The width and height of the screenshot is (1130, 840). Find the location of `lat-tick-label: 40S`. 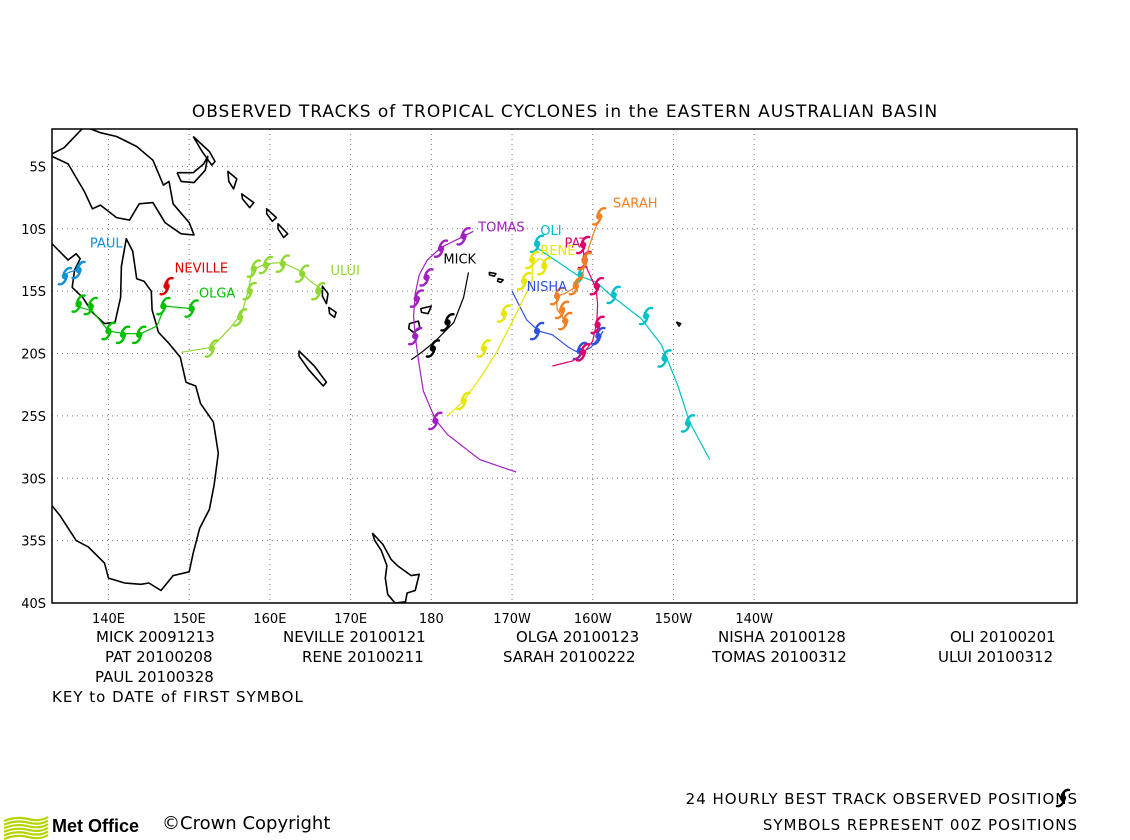

lat-tick-label: 40S is located at coordinates (33, 604).